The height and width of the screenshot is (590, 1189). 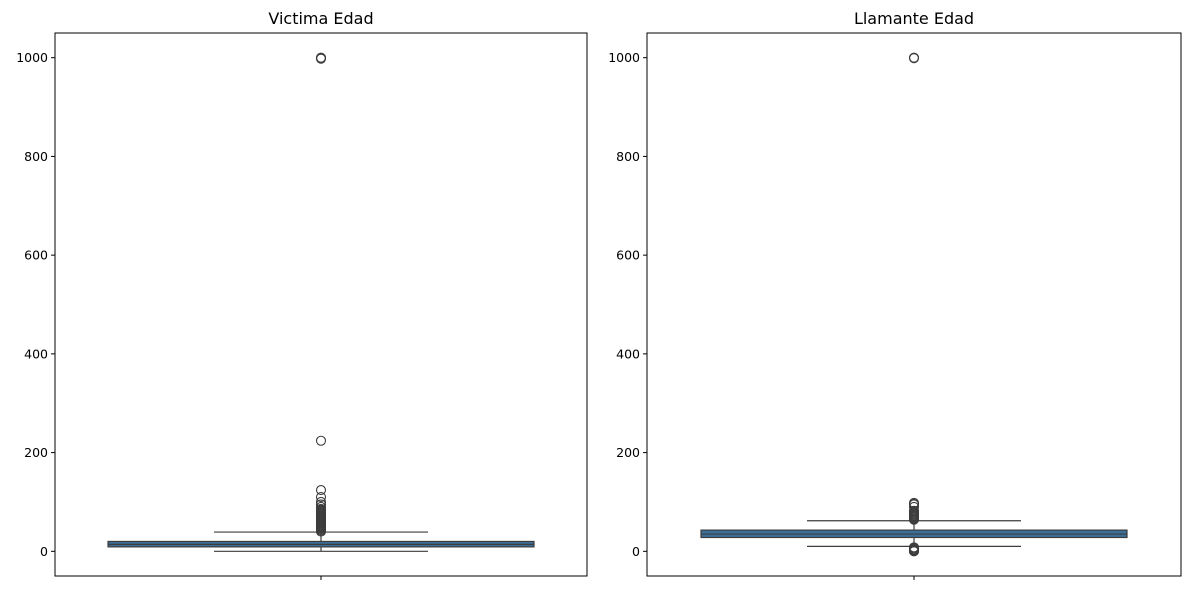 I want to click on chart-title: Llamante Edad, so click(x=914, y=18).